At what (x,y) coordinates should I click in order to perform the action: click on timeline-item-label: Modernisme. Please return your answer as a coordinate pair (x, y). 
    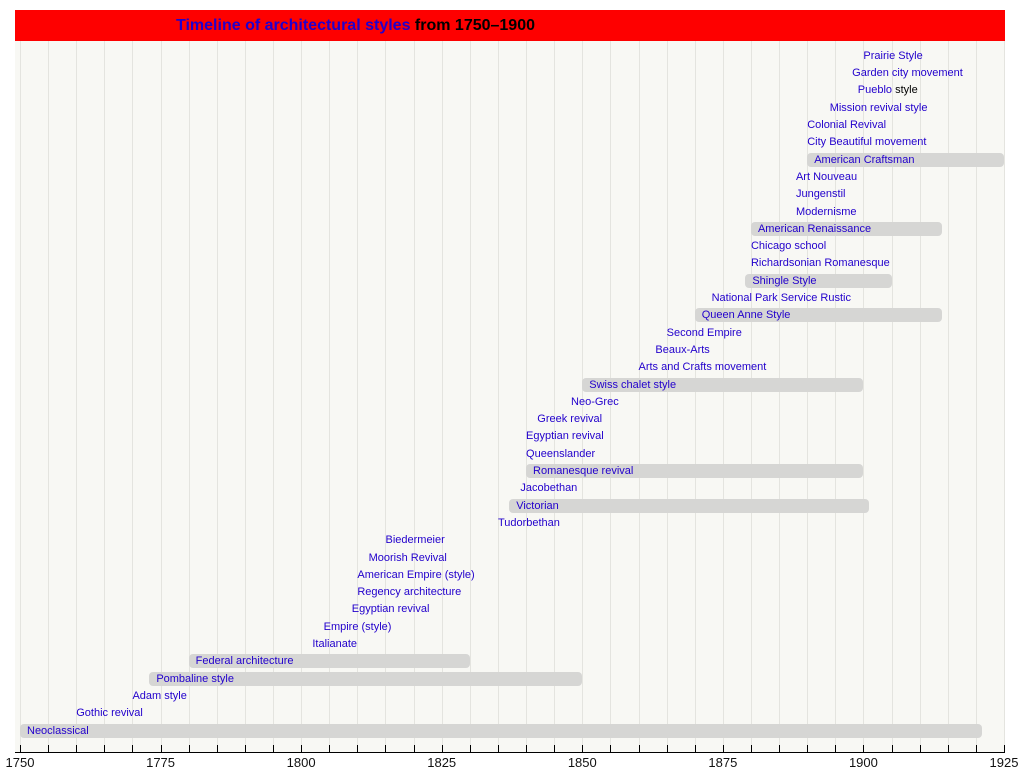
    Looking at the image, I should click on (826, 212).